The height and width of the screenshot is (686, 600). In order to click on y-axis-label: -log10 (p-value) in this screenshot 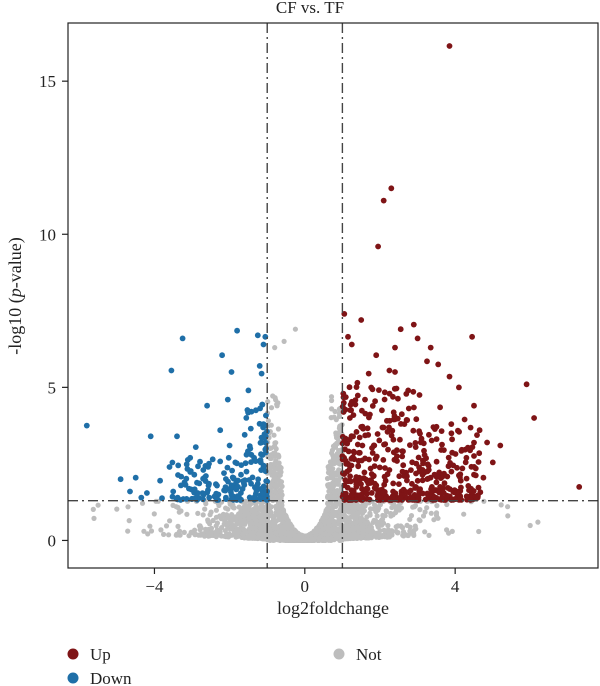, I will do `click(15, 295)`.